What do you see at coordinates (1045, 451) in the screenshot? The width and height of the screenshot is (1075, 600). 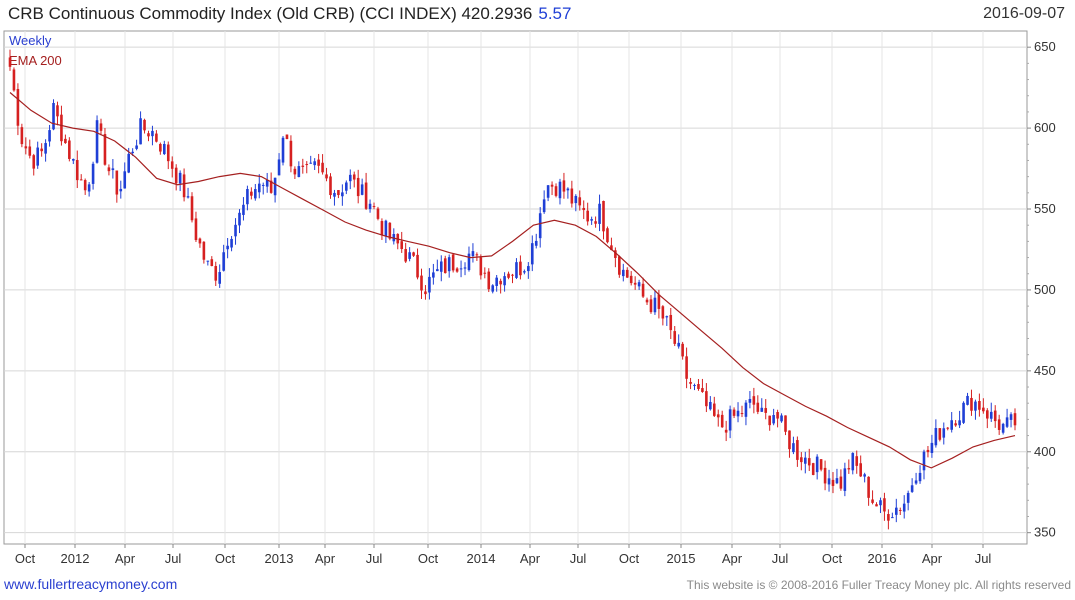 I see `y-tick-label: 400` at bounding box center [1045, 451].